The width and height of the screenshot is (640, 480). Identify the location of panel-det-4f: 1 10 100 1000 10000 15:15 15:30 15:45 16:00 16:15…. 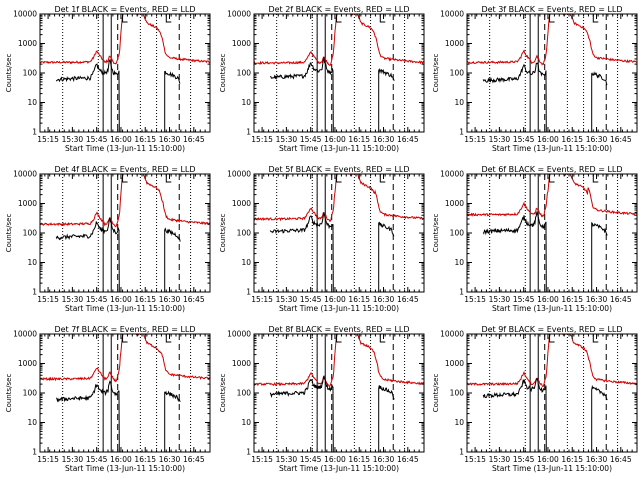
(108, 239).